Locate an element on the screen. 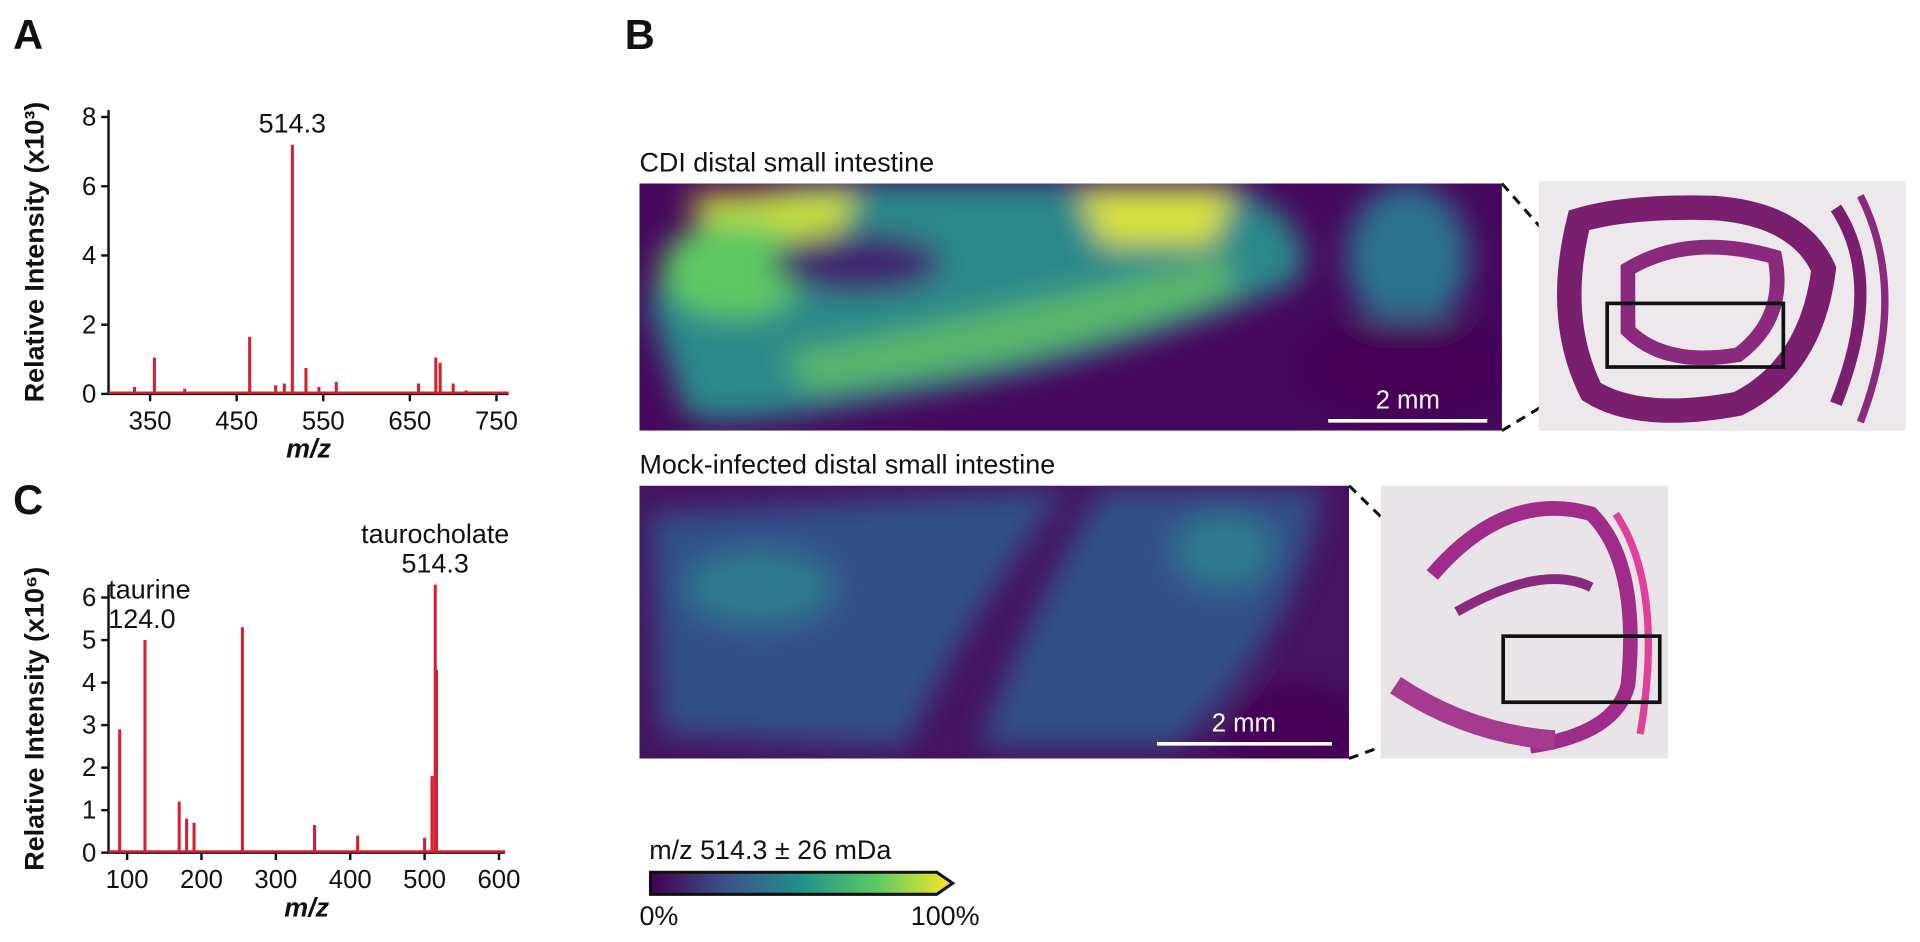 Image resolution: width=1920 pixels, height=942 pixels. annotation: taurine is located at coordinates (149, 589).